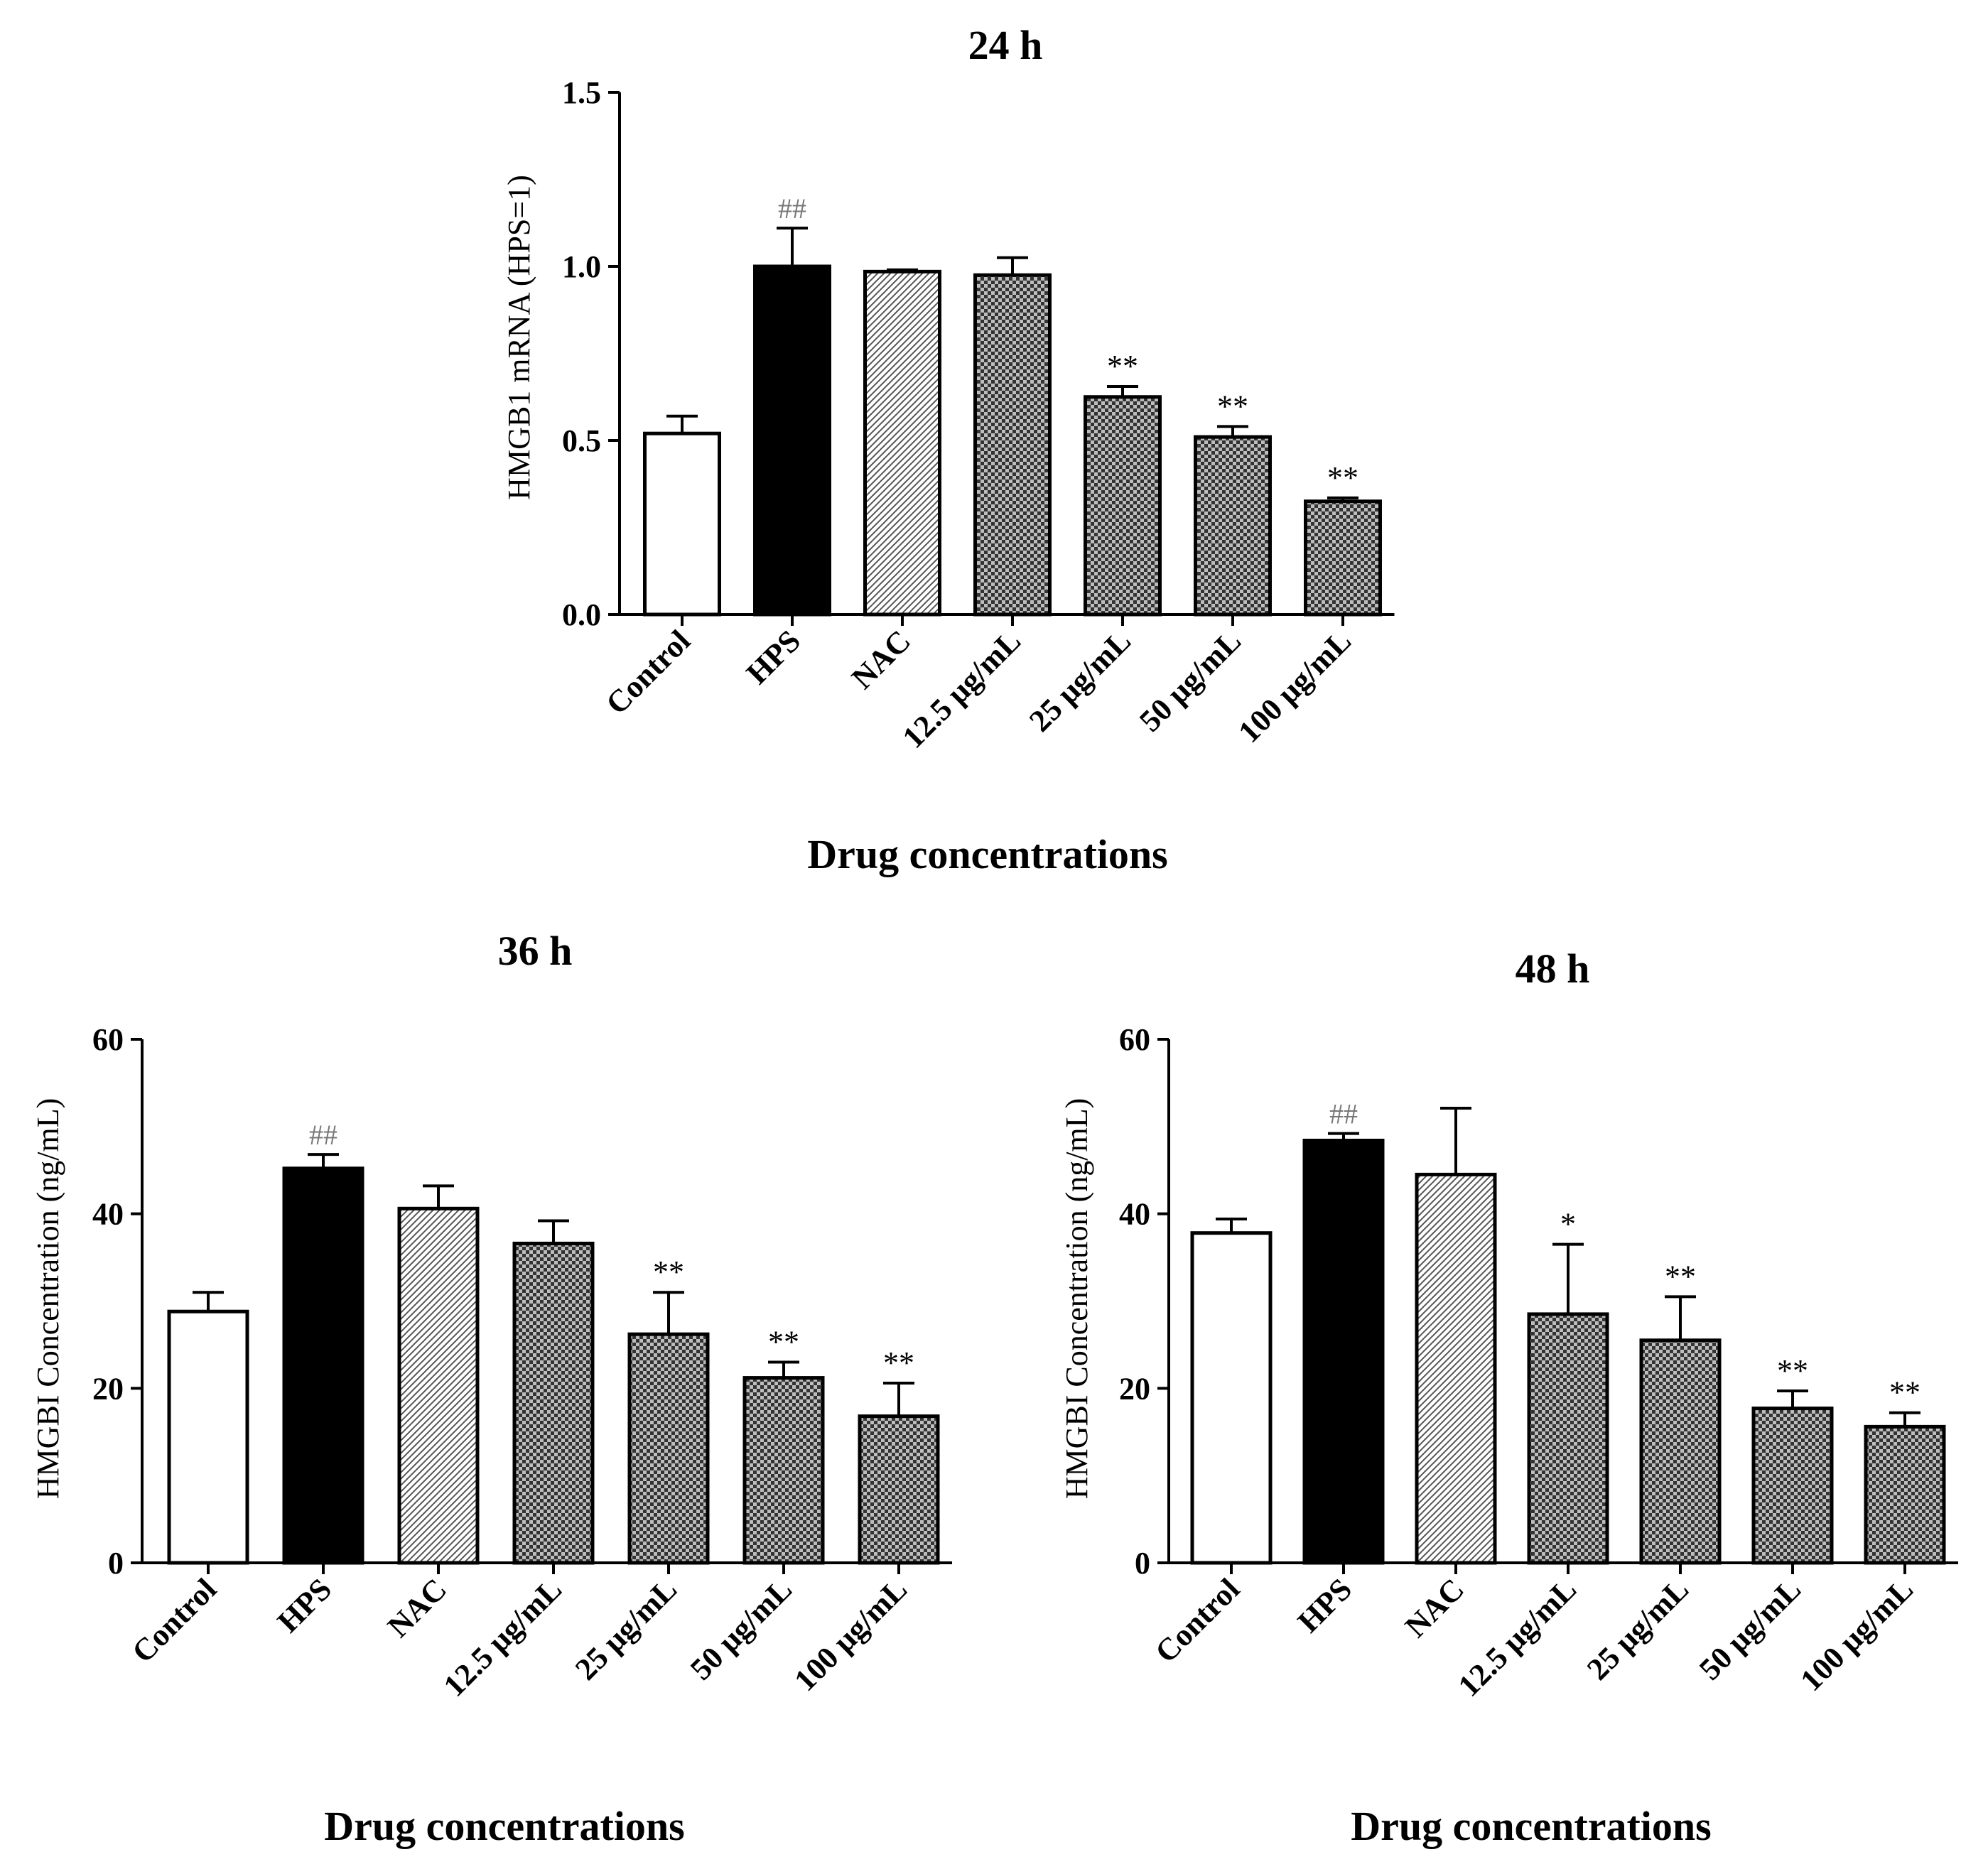 This screenshot has width=1988, height=1869. Describe the element at coordinates (581, 92) in the screenshot. I see `y-tick-label: 1.5` at that location.